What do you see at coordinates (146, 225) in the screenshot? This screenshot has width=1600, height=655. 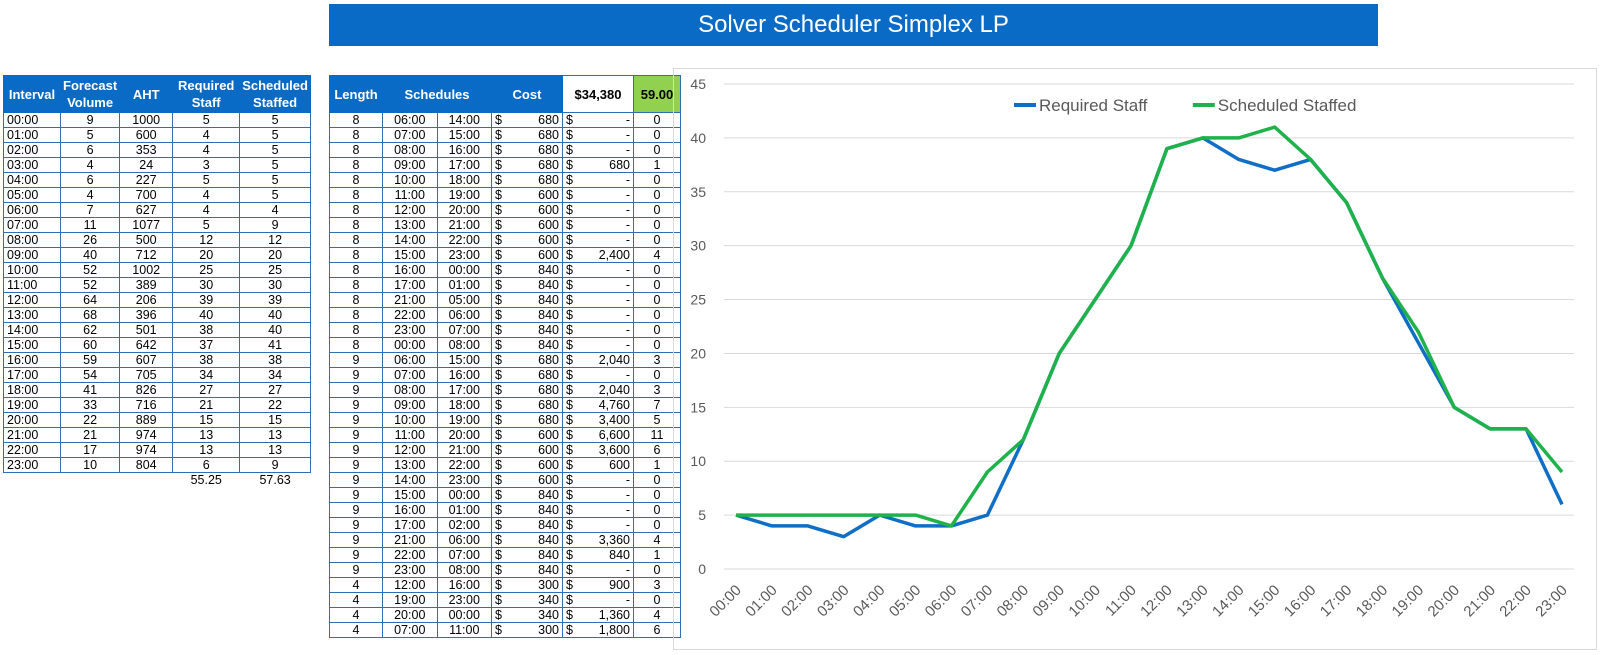 I see `aht-cell: 1077` at bounding box center [146, 225].